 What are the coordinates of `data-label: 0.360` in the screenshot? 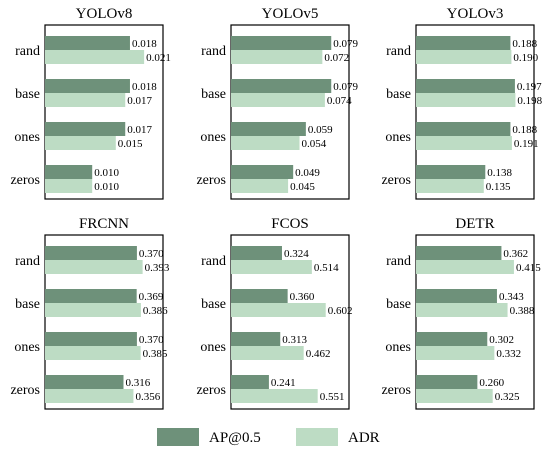 It's located at (302, 297).